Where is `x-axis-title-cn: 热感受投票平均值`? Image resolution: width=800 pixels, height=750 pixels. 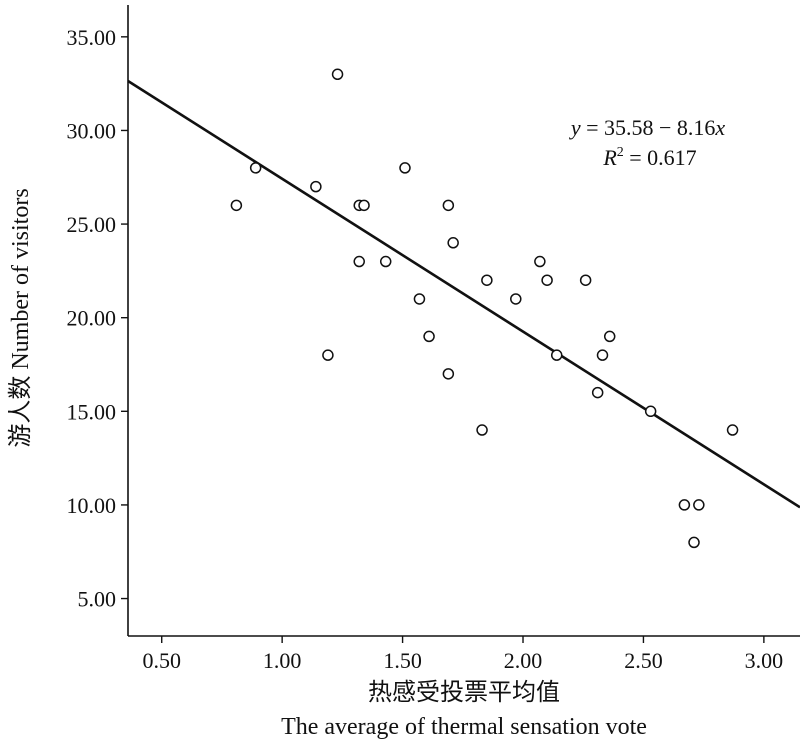
x-axis-title-cn: 热感受投票平均值 is located at coordinates (464, 692).